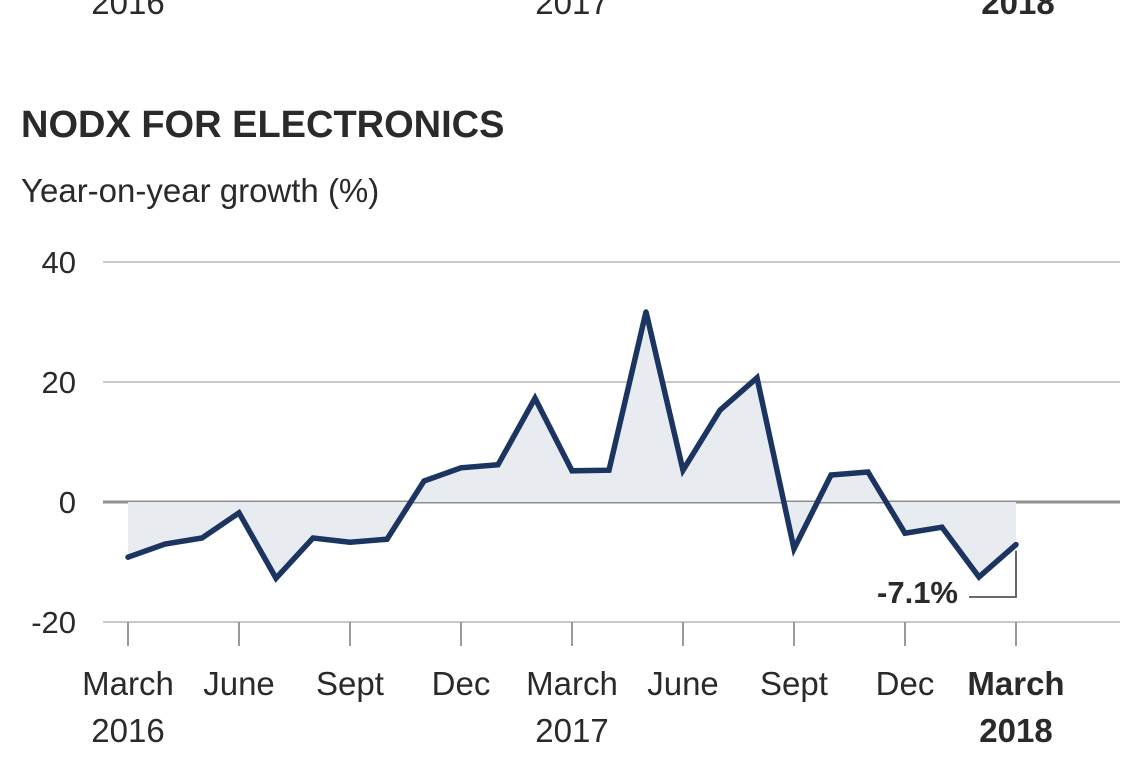  Describe the element at coordinates (59, 262) in the screenshot. I see `y-tick-label: 40` at that location.